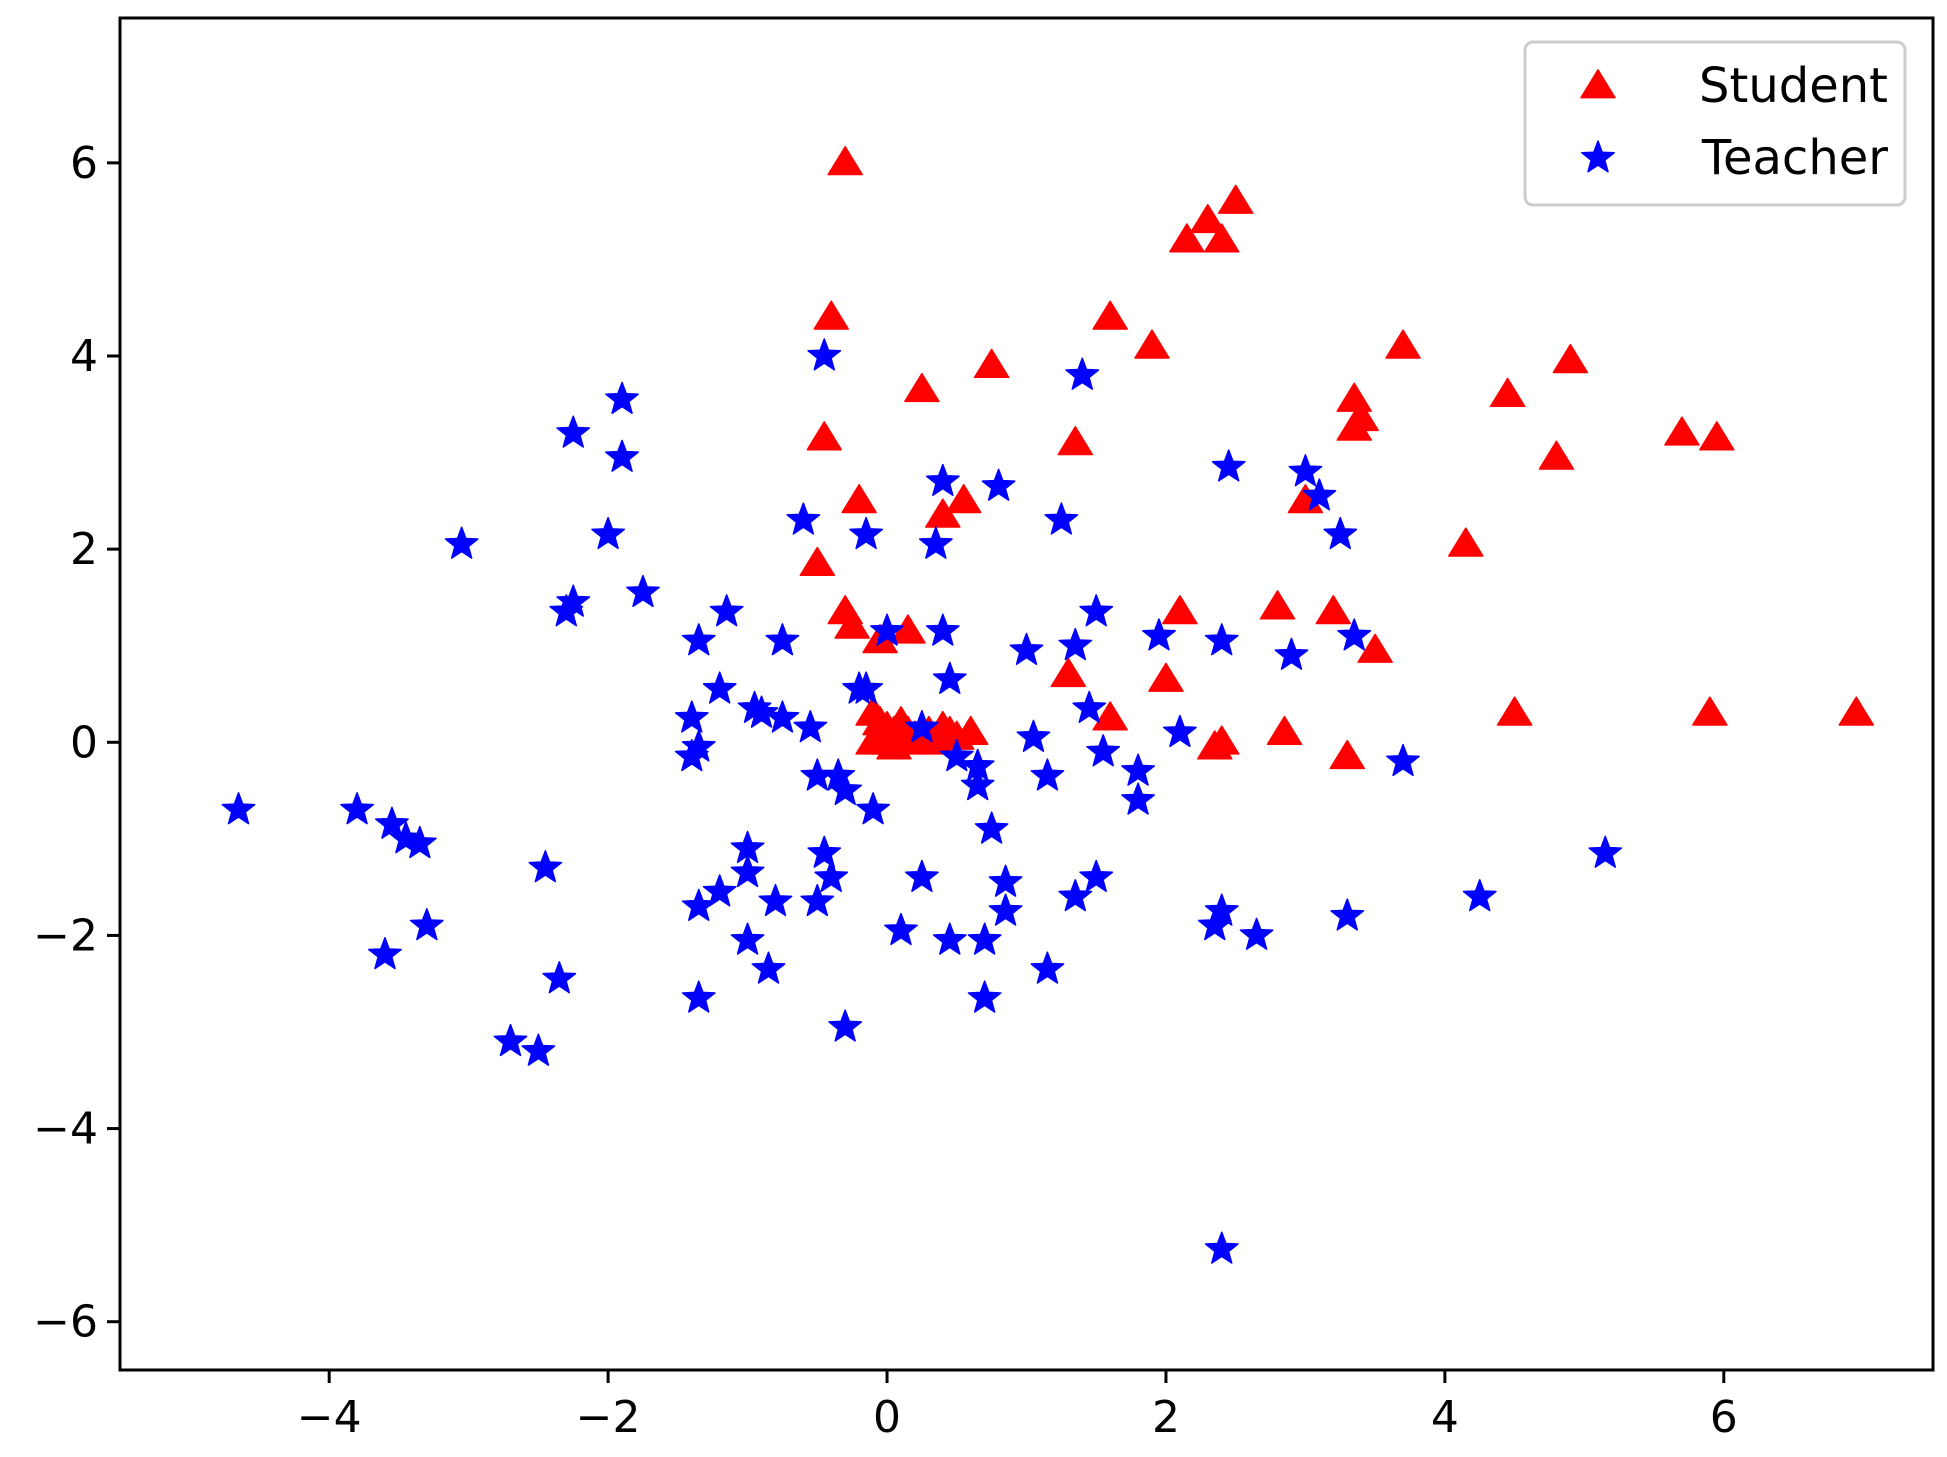  I want to click on student-legend-label: Student, so click(1793, 86).